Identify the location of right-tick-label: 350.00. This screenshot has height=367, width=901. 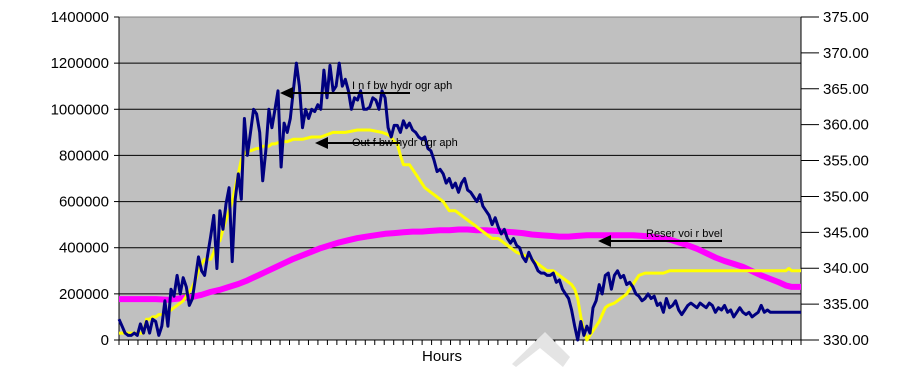
(846, 196).